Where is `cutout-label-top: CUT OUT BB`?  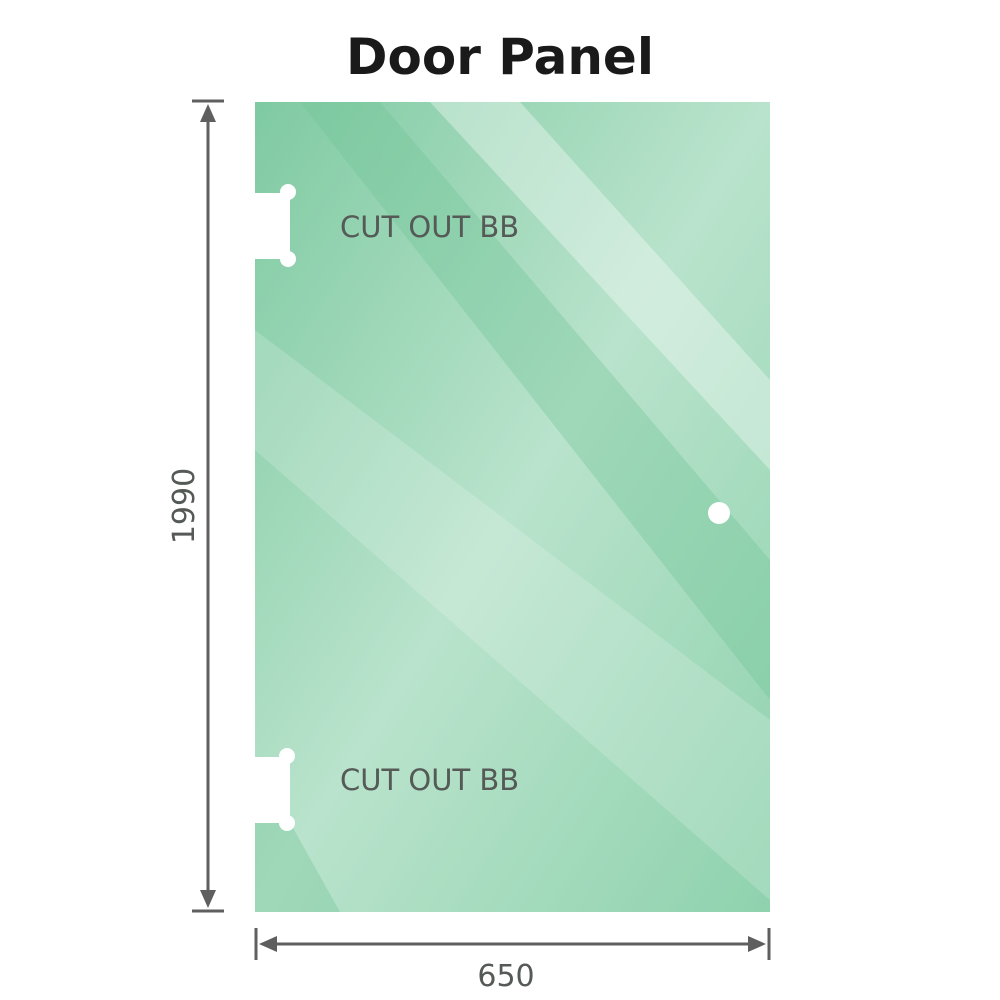 cutout-label-top: CUT OUT BB is located at coordinates (429, 227).